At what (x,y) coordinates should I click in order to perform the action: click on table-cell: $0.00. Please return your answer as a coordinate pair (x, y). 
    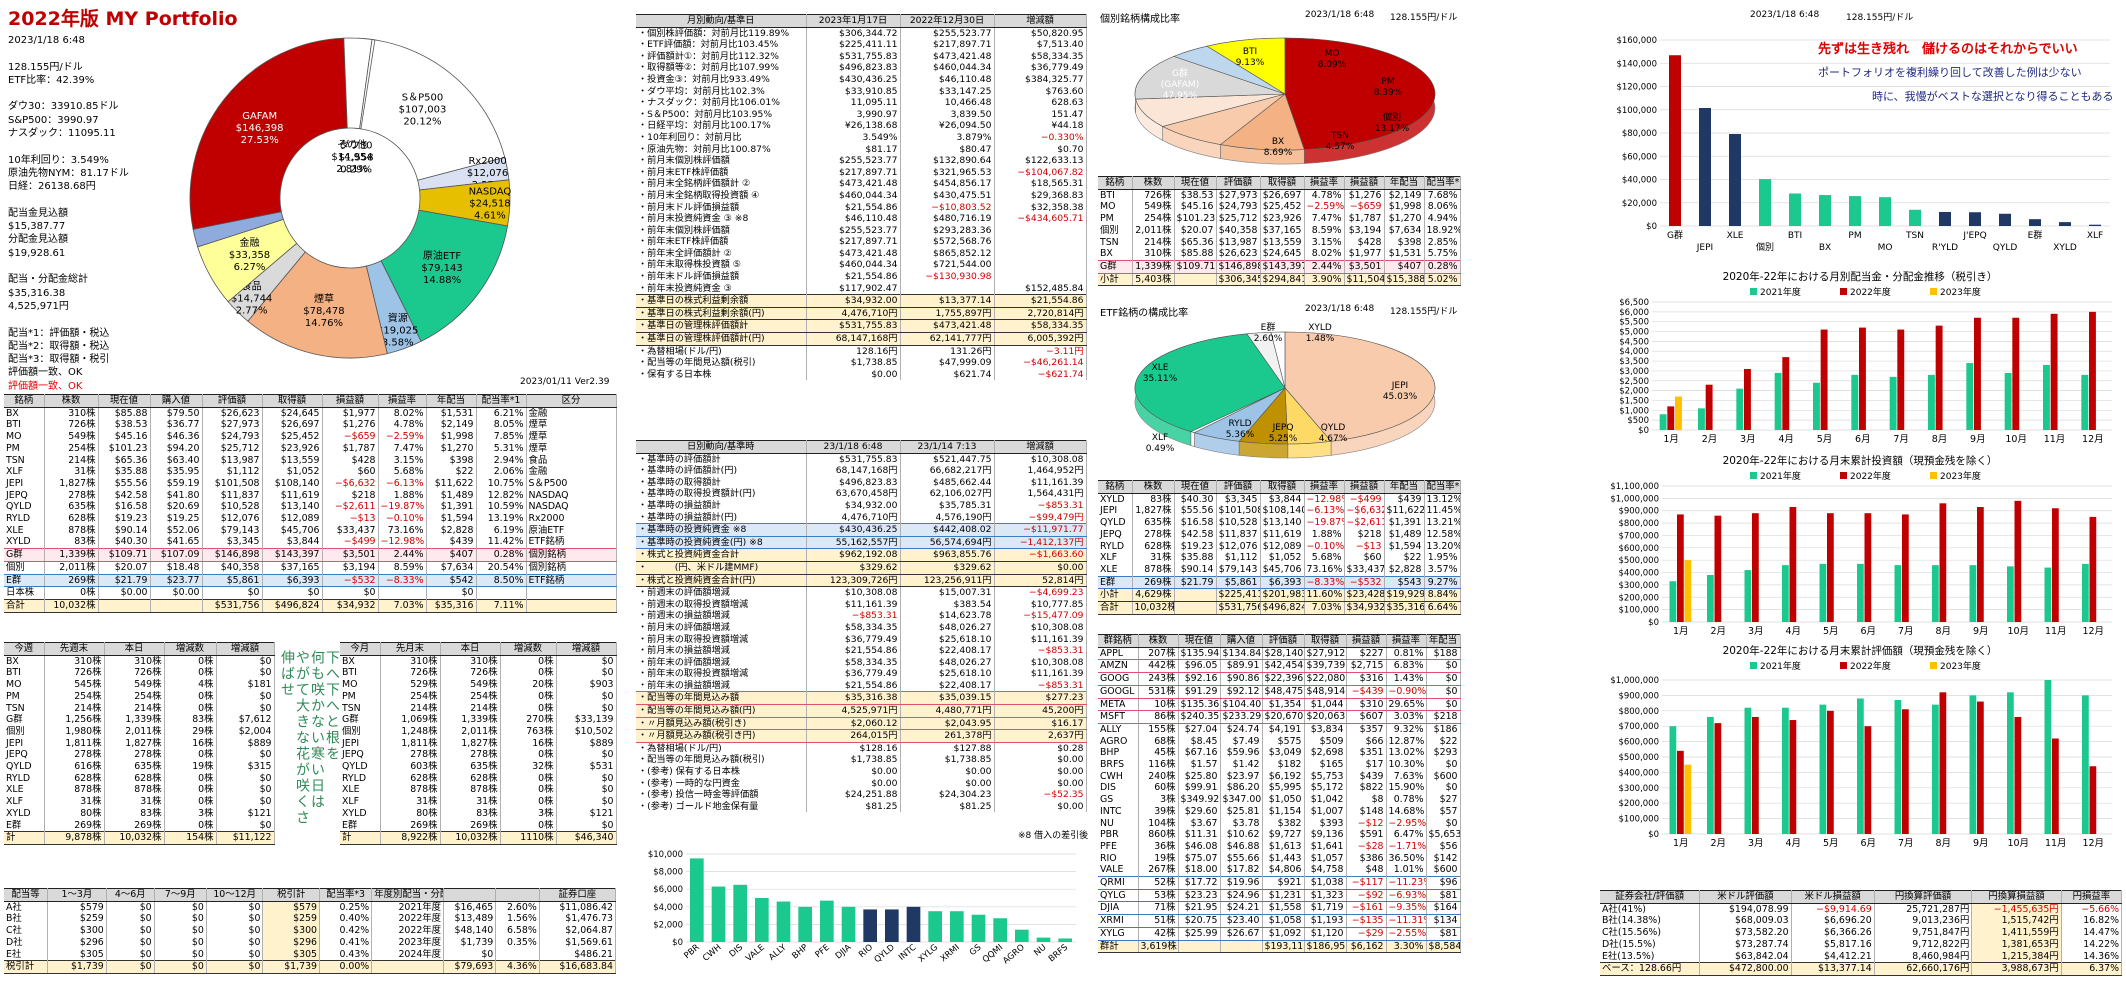
    Looking at the image, I should click on (1040, 806).